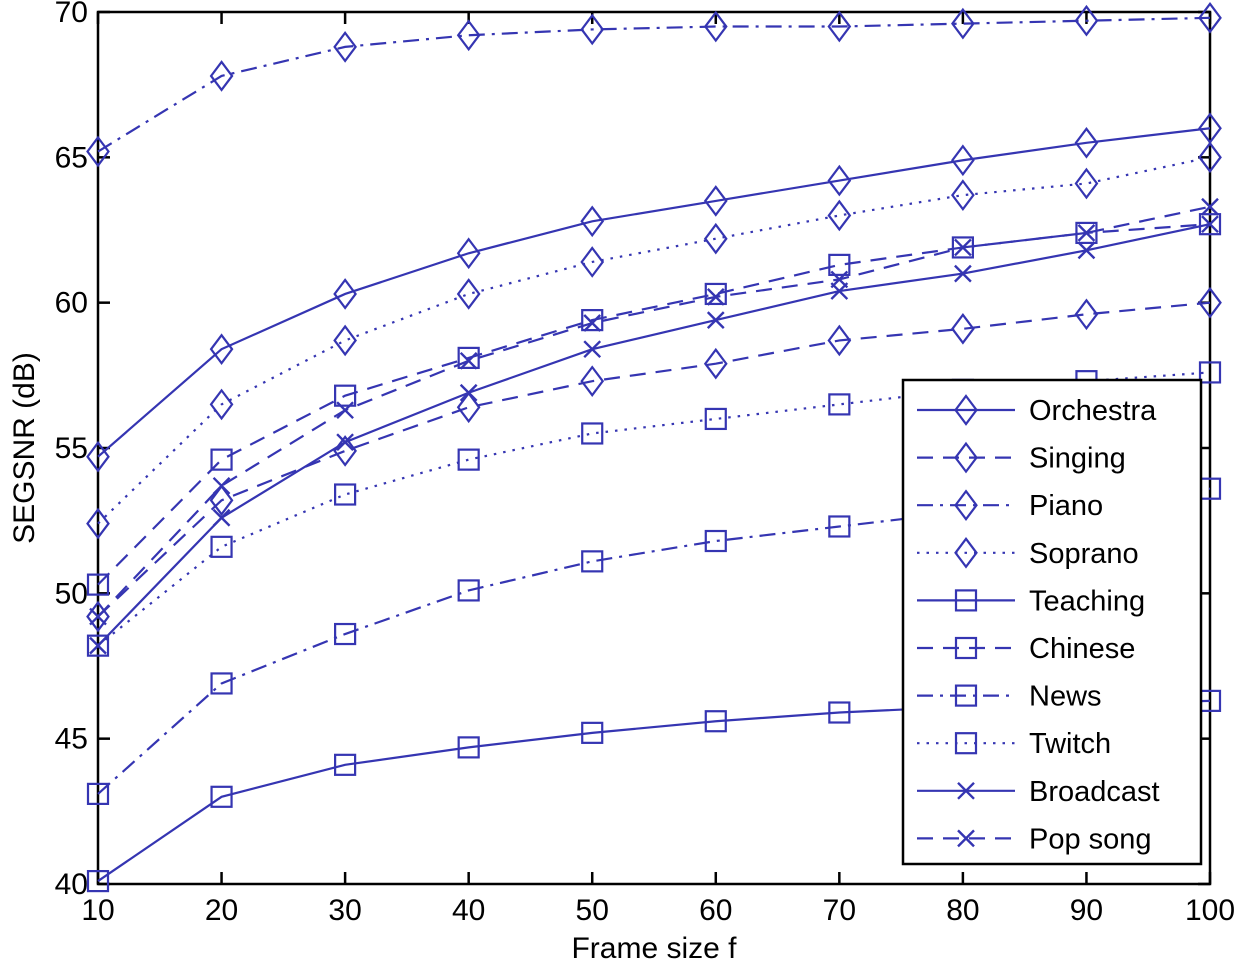 The image size is (1234, 971). I want to click on x-tick-label: 30, so click(344, 910).